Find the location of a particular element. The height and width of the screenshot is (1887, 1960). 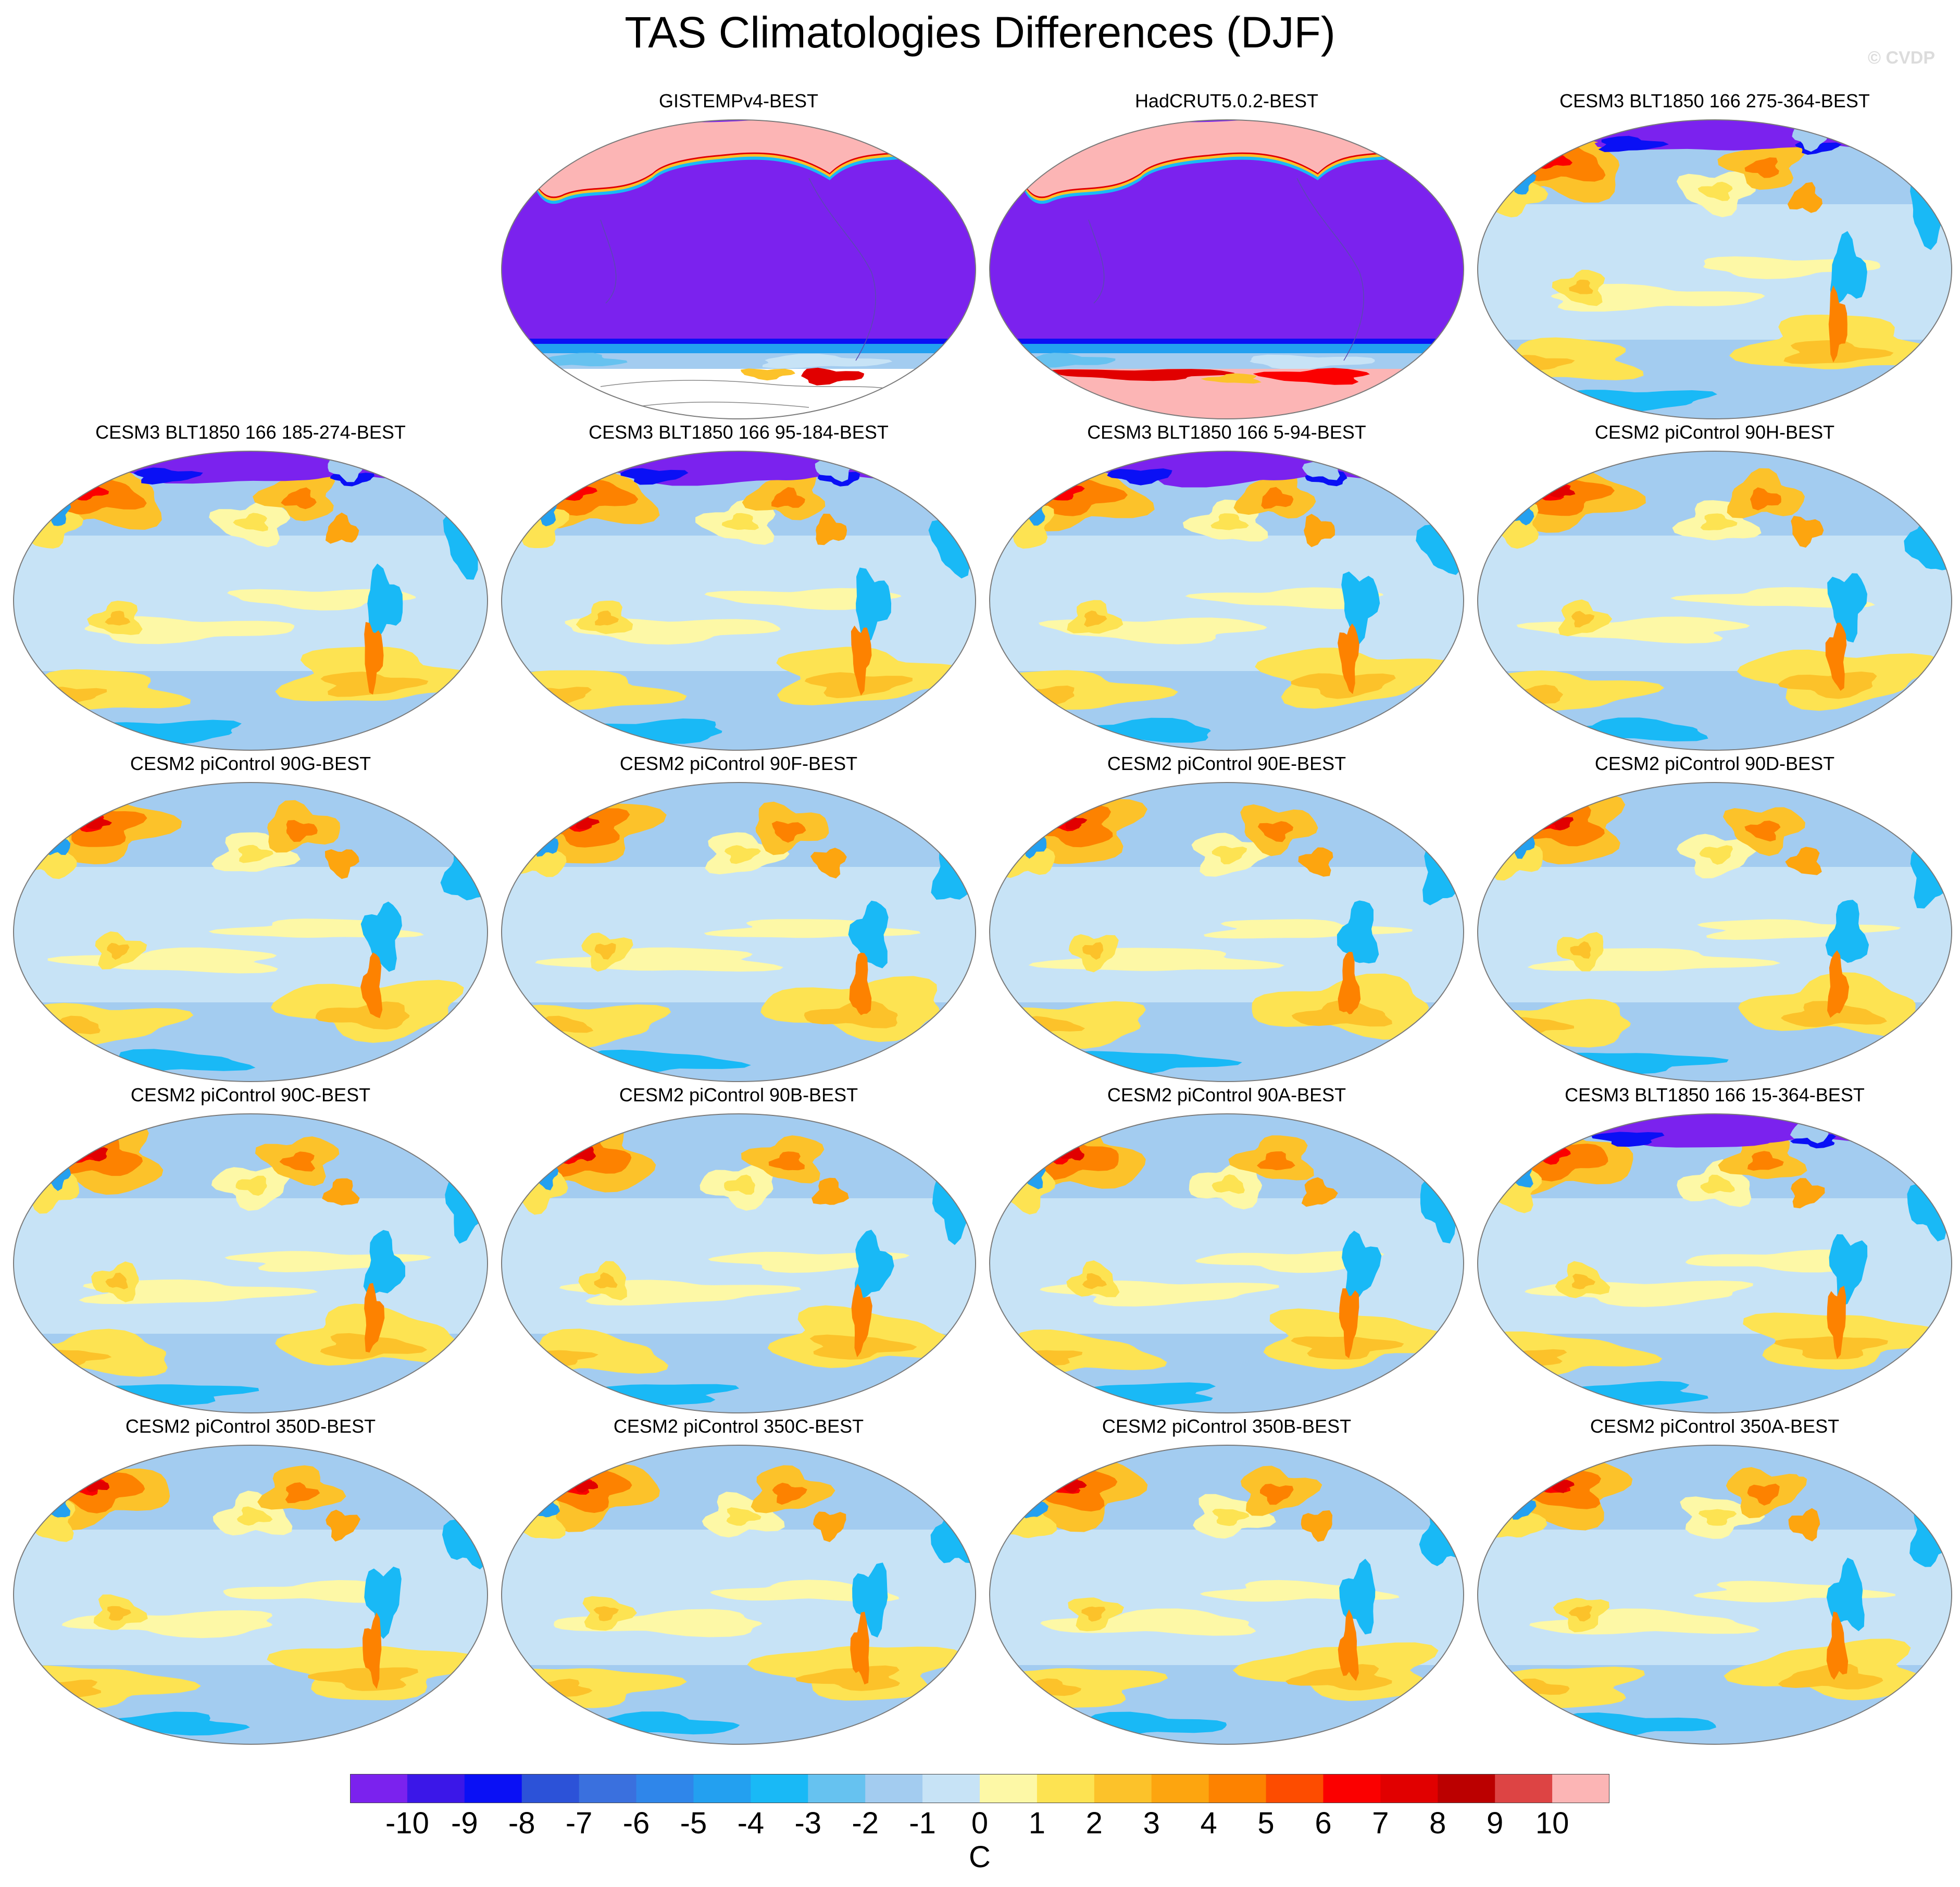

map-panel: GISTEMPv4-BEST is located at coordinates (738, 257).